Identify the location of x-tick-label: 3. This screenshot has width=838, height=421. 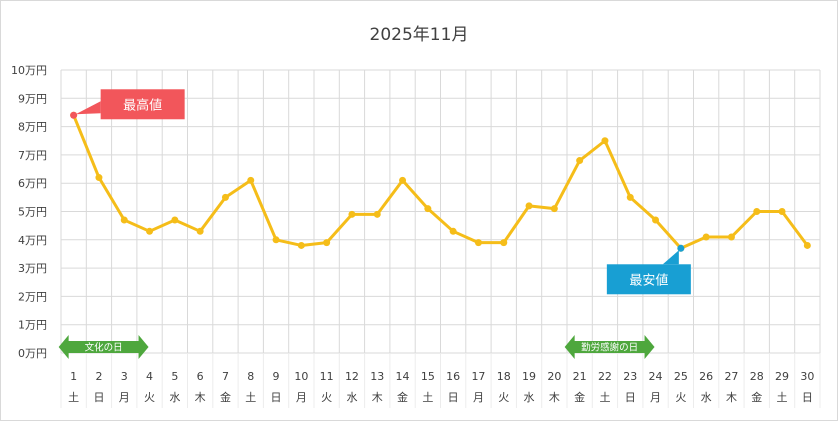
(124, 376).